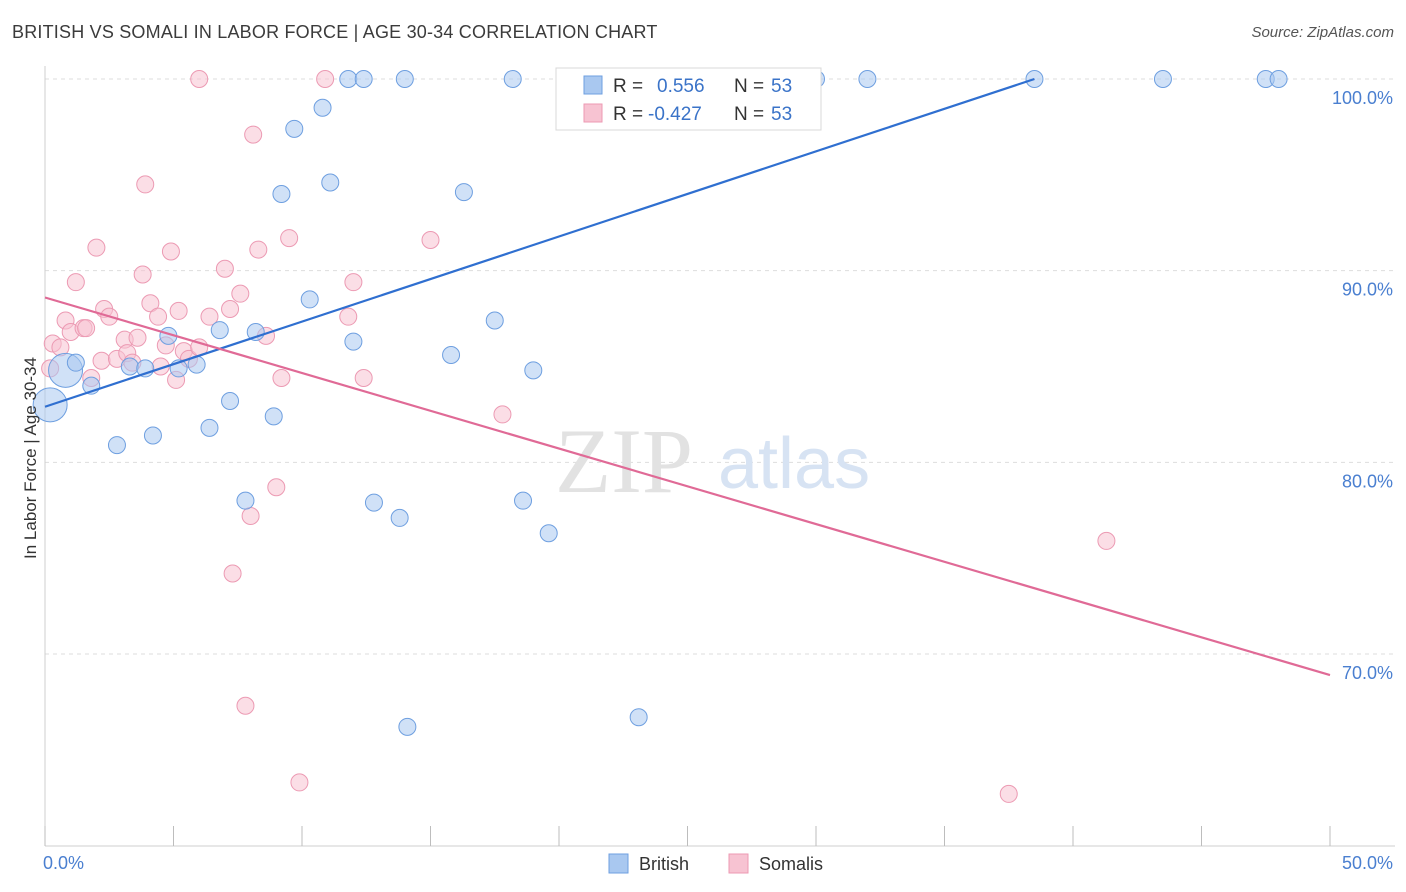 The width and height of the screenshot is (1406, 892). I want to click on somali-swatch, so click(593, 113).